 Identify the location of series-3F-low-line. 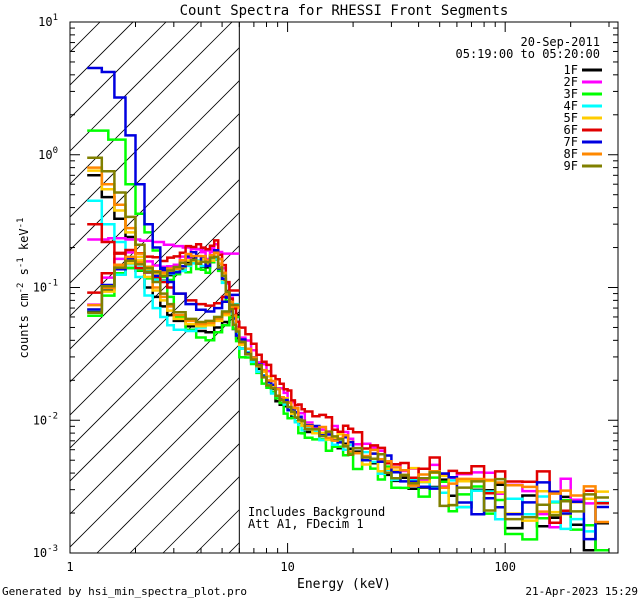
(163, 235).